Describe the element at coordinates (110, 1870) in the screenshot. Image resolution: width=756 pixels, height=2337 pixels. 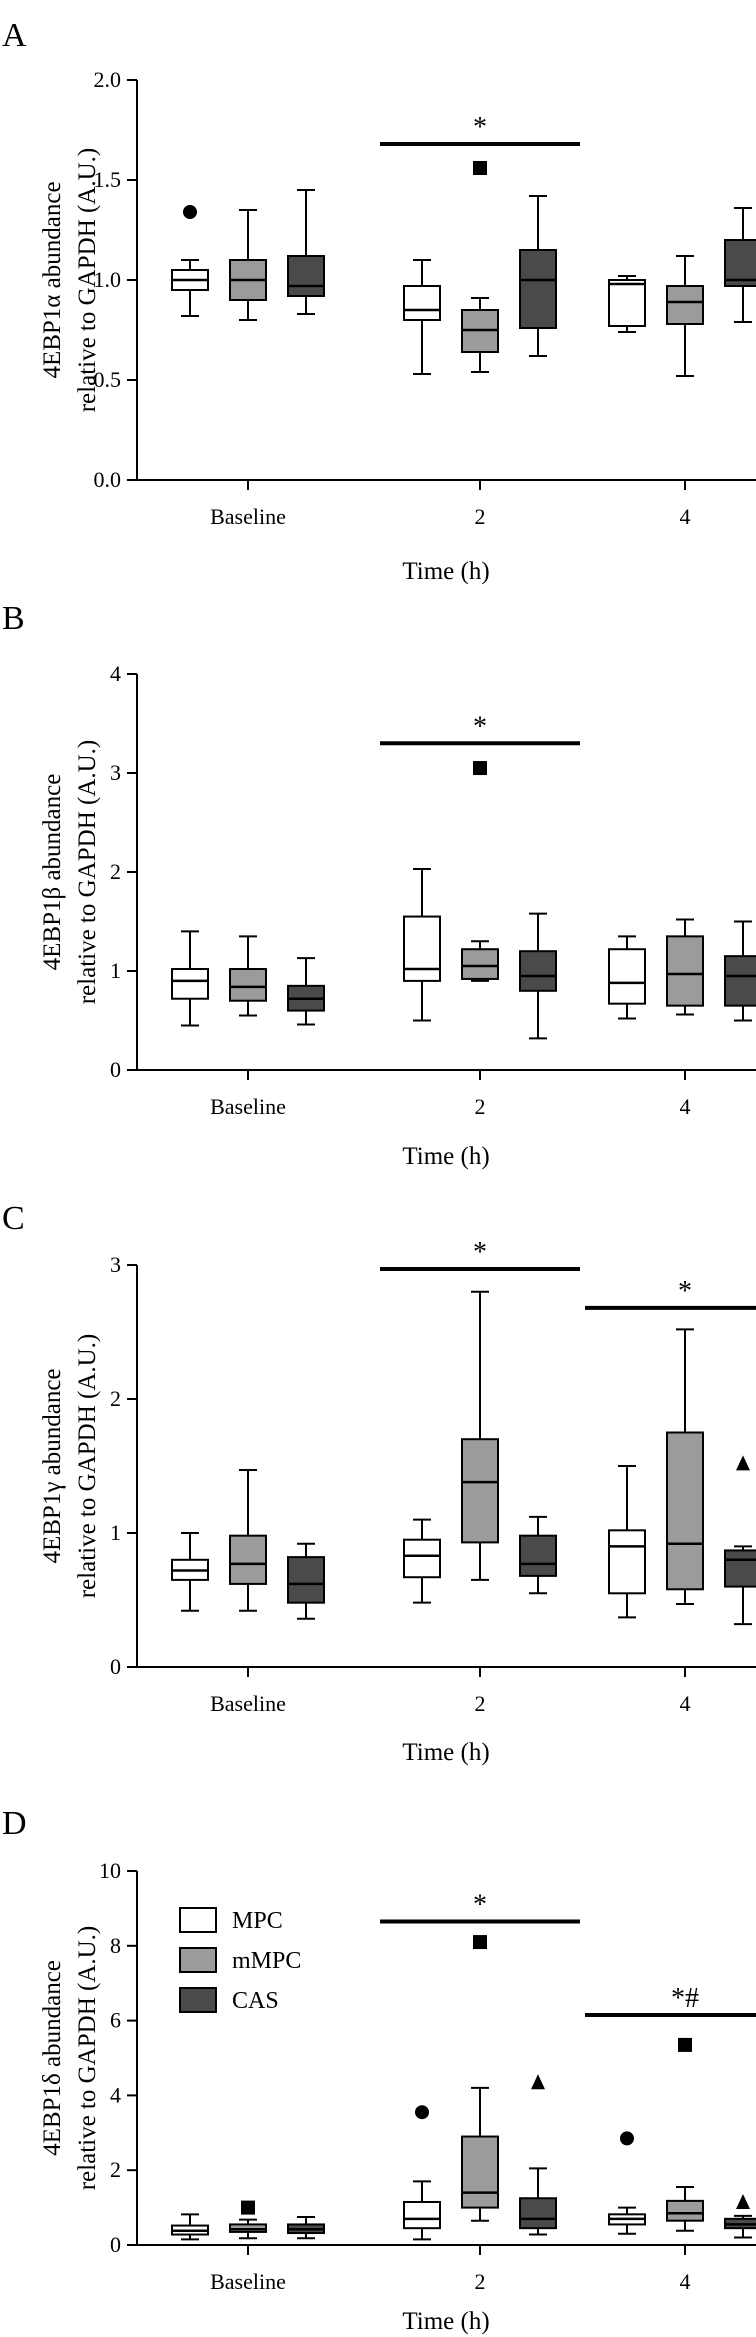
I see `panel-d-ytick-label: 10` at that location.